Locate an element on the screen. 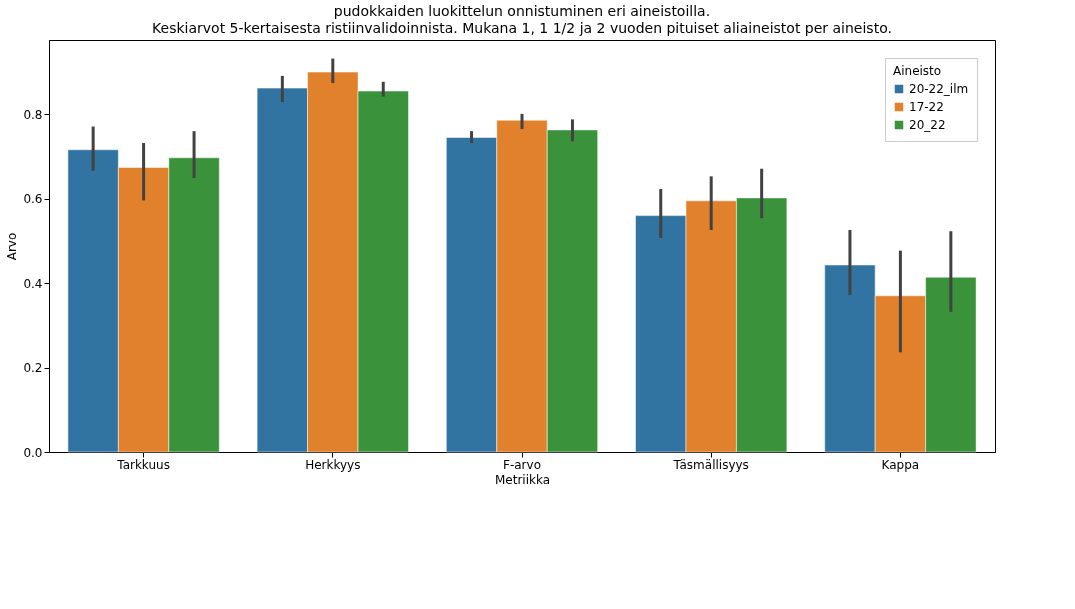  y-tick-label: 0.6 is located at coordinates (33, 199).